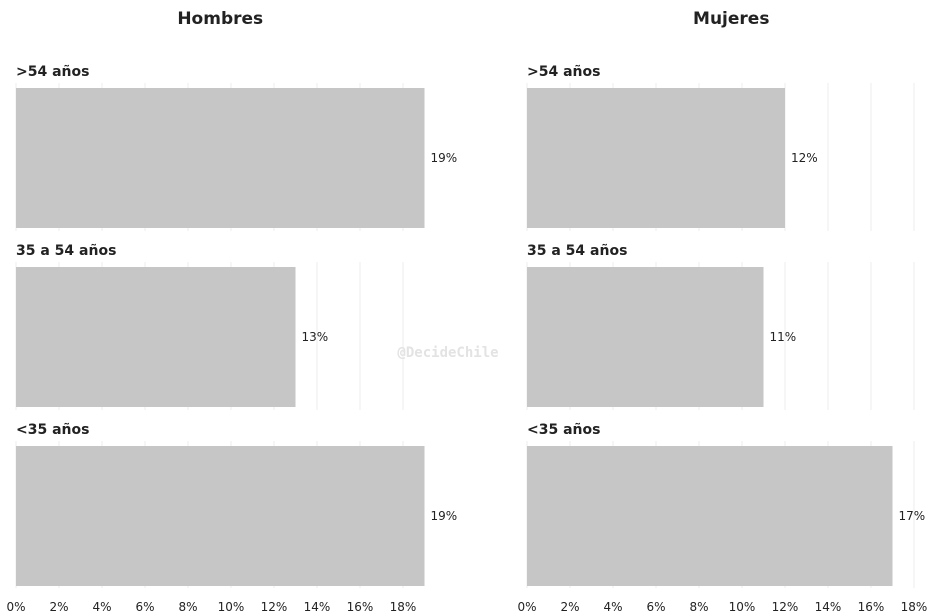 The image size is (927, 612). What do you see at coordinates (220, 516) in the screenshot?
I see `bar-hombres-lt-35-anos` at bounding box center [220, 516].